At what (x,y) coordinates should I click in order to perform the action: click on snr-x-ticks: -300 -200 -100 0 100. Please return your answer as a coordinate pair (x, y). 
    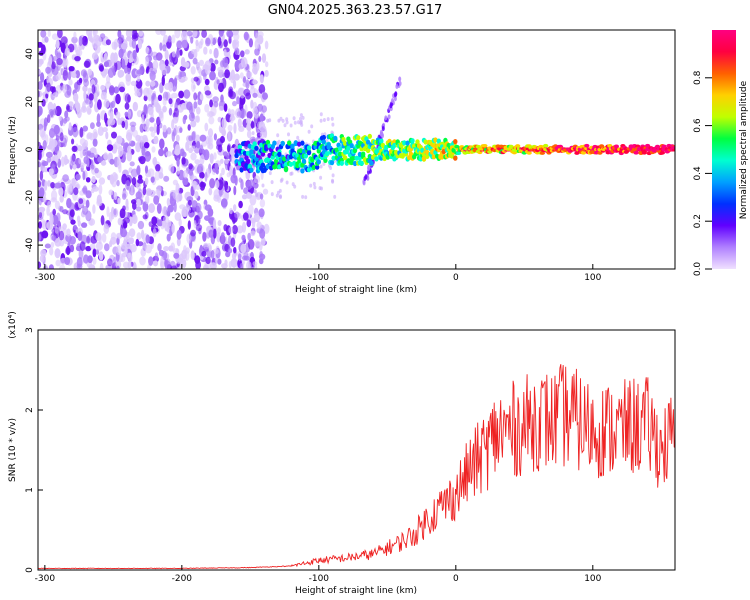
    Looking at the image, I should click on (318, 574).